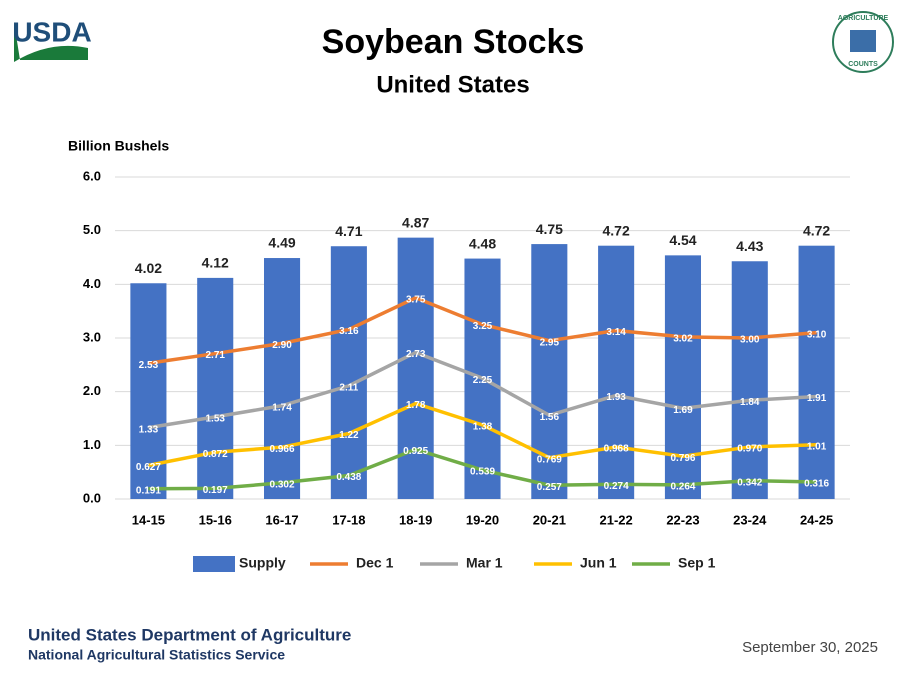 This screenshot has width=912, height=673. Describe the element at coordinates (262, 563) in the screenshot. I see `legend-label: Supply` at that location.